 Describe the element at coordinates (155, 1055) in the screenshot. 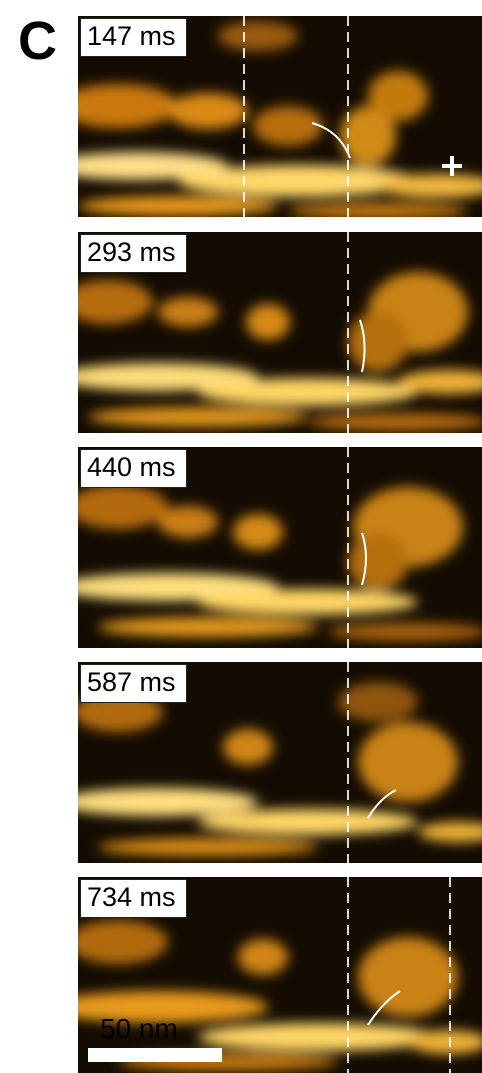

I see `scale-bar` at that location.